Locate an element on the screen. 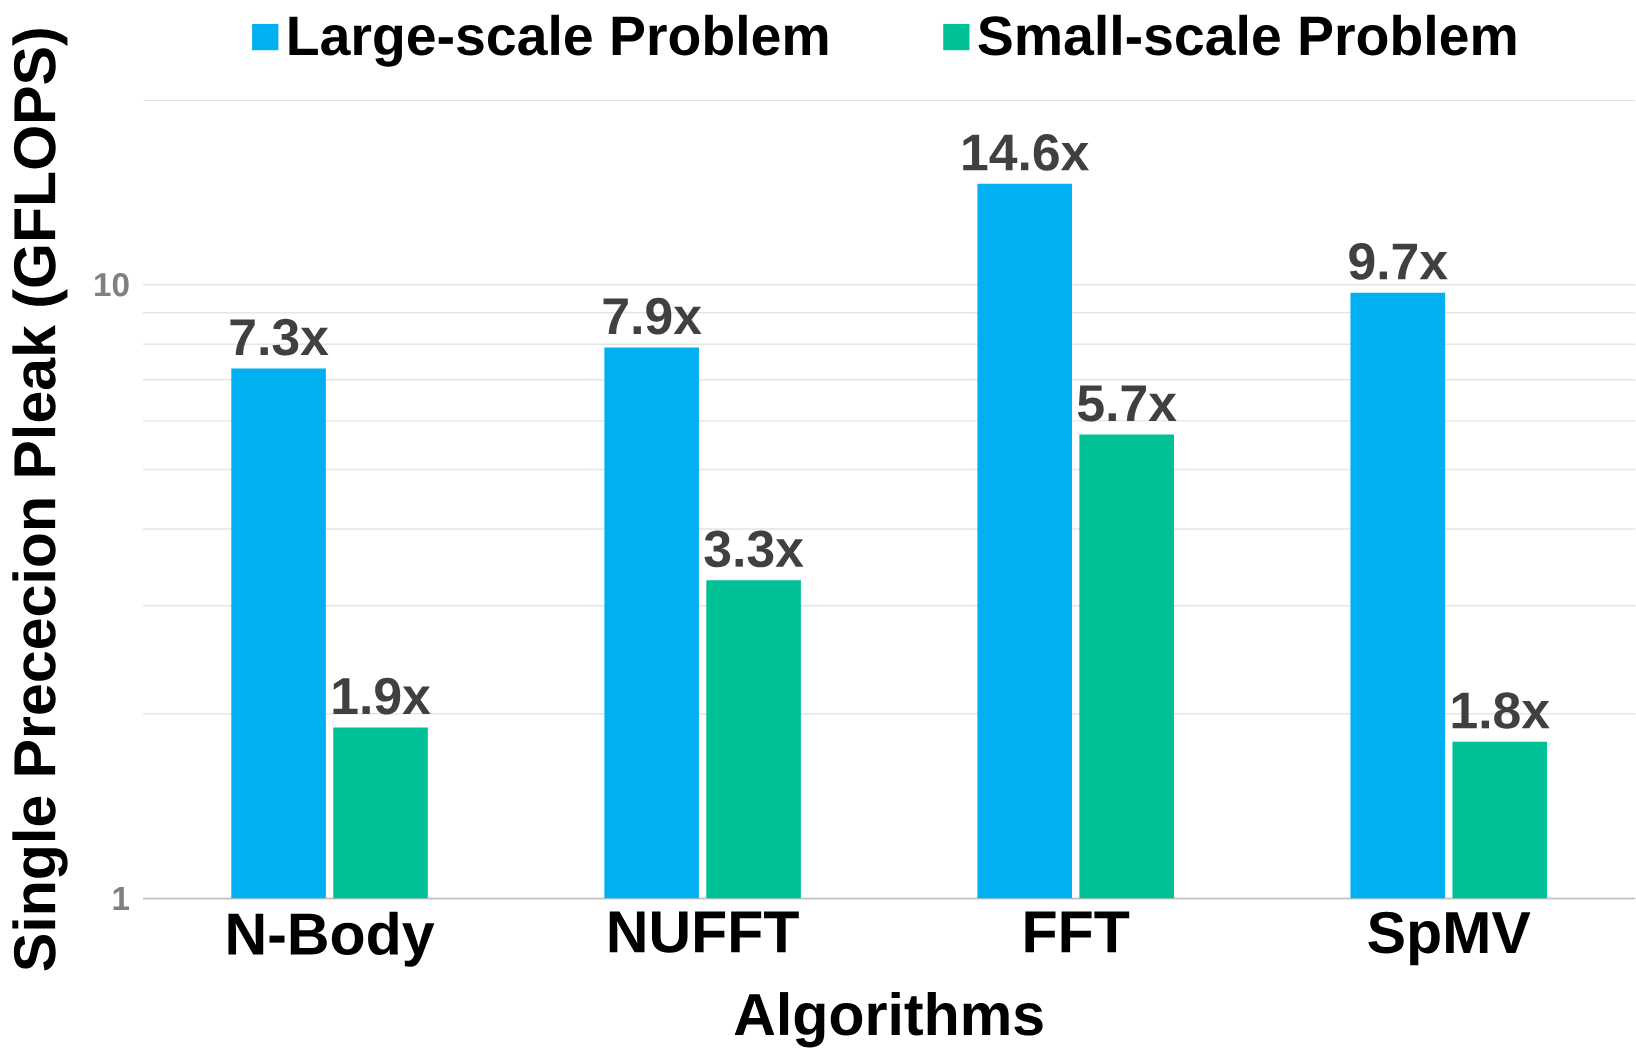  x-tick-label: N-Body is located at coordinates (331, 939).